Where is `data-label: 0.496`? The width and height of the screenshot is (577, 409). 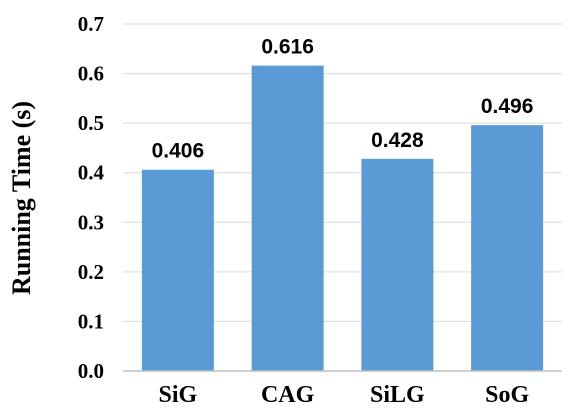 data-label: 0.496 is located at coordinates (507, 106).